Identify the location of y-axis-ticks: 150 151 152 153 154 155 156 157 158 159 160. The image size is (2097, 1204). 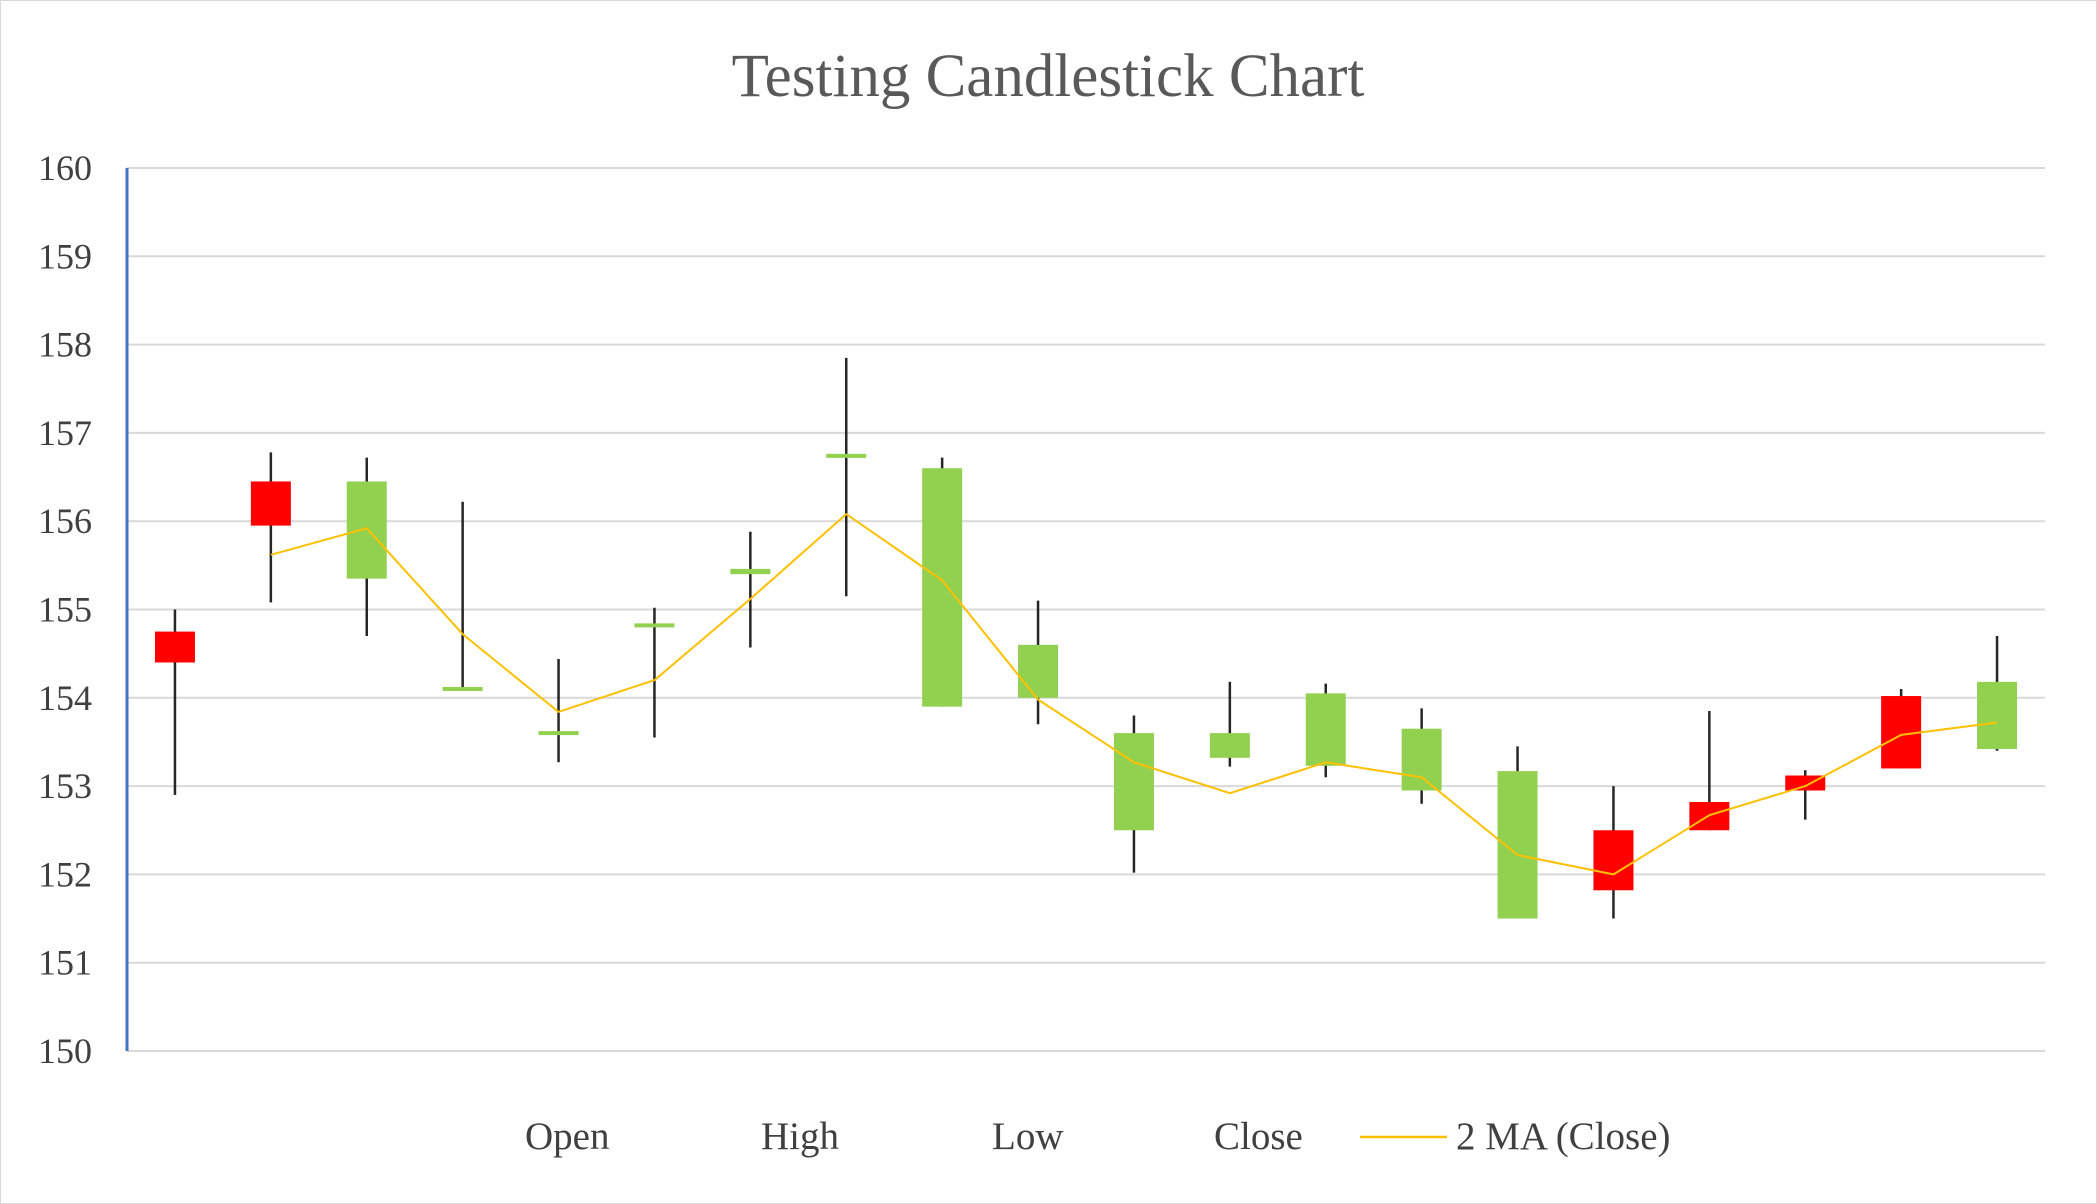
(65, 609).